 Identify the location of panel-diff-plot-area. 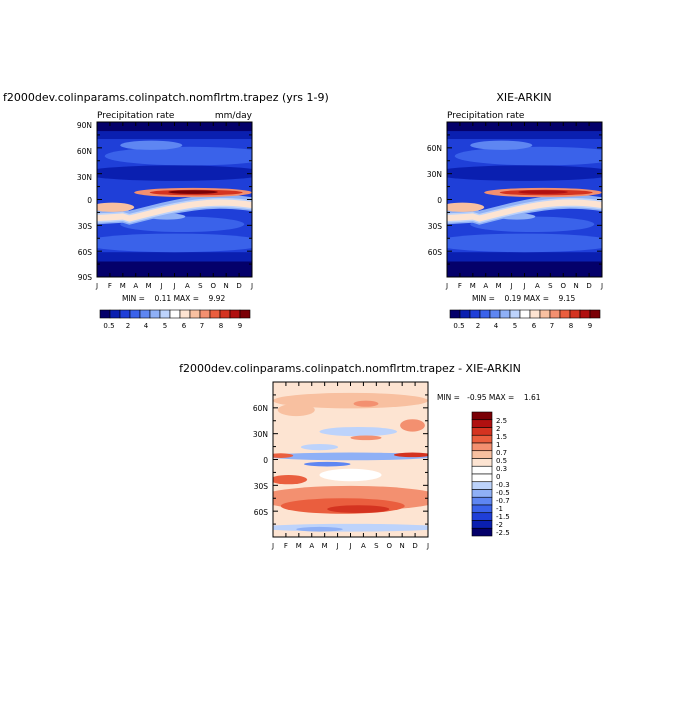
(350, 459).